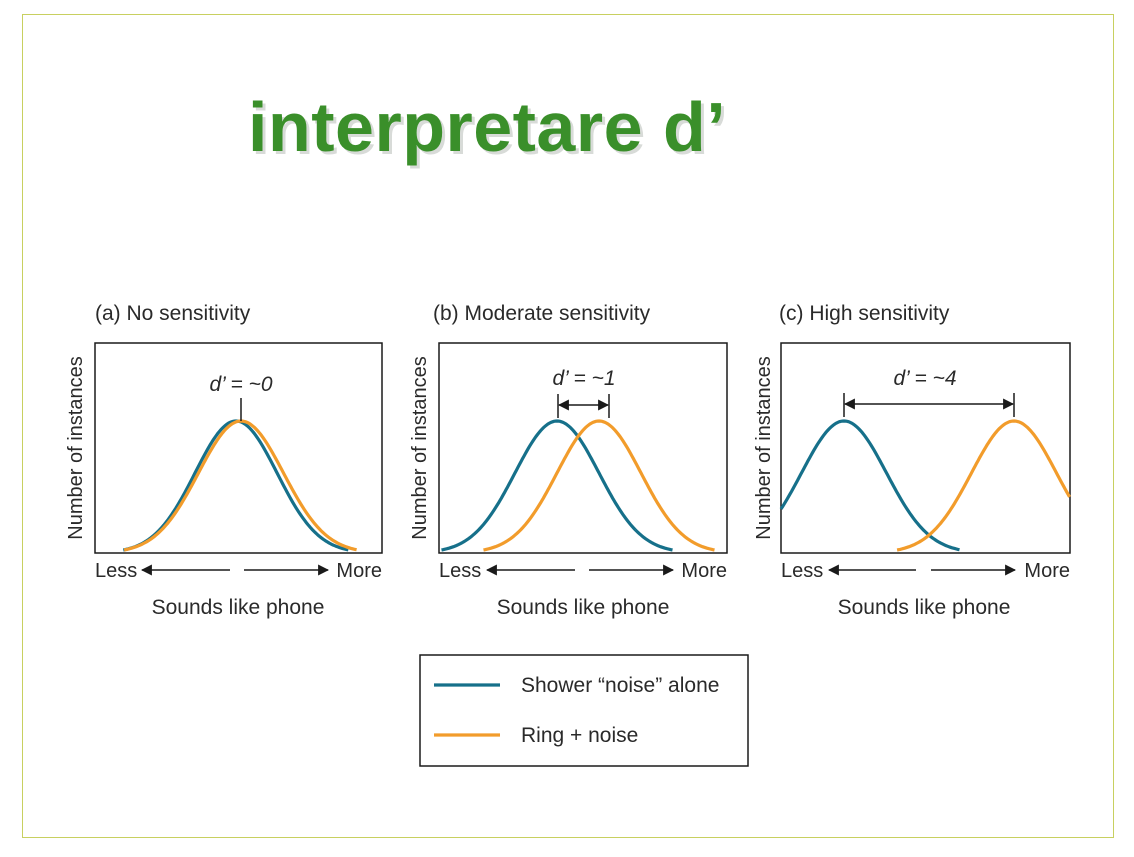 This screenshot has width=1134, height=857. I want to click on legend: Shower “noise” alone Ring + noise, so click(584, 710).